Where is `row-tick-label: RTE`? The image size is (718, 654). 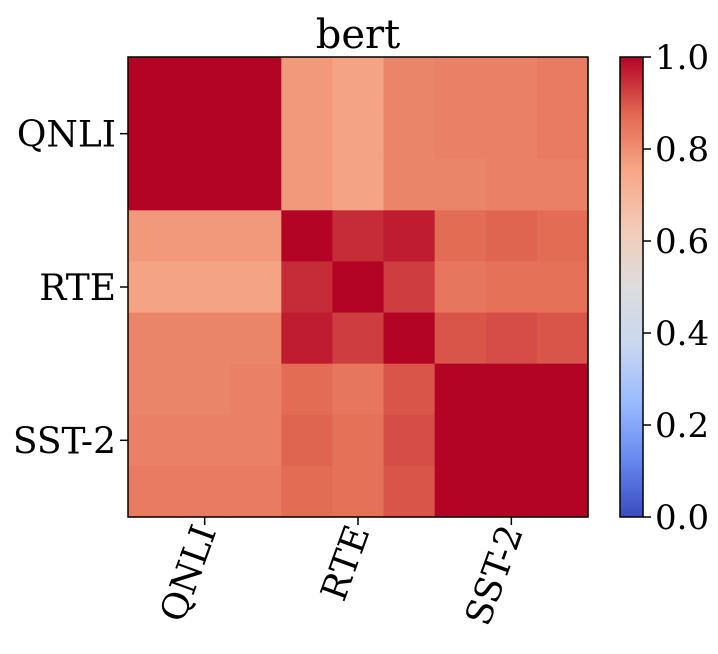
row-tick-label: RTE is located at coordinates (77, 288).